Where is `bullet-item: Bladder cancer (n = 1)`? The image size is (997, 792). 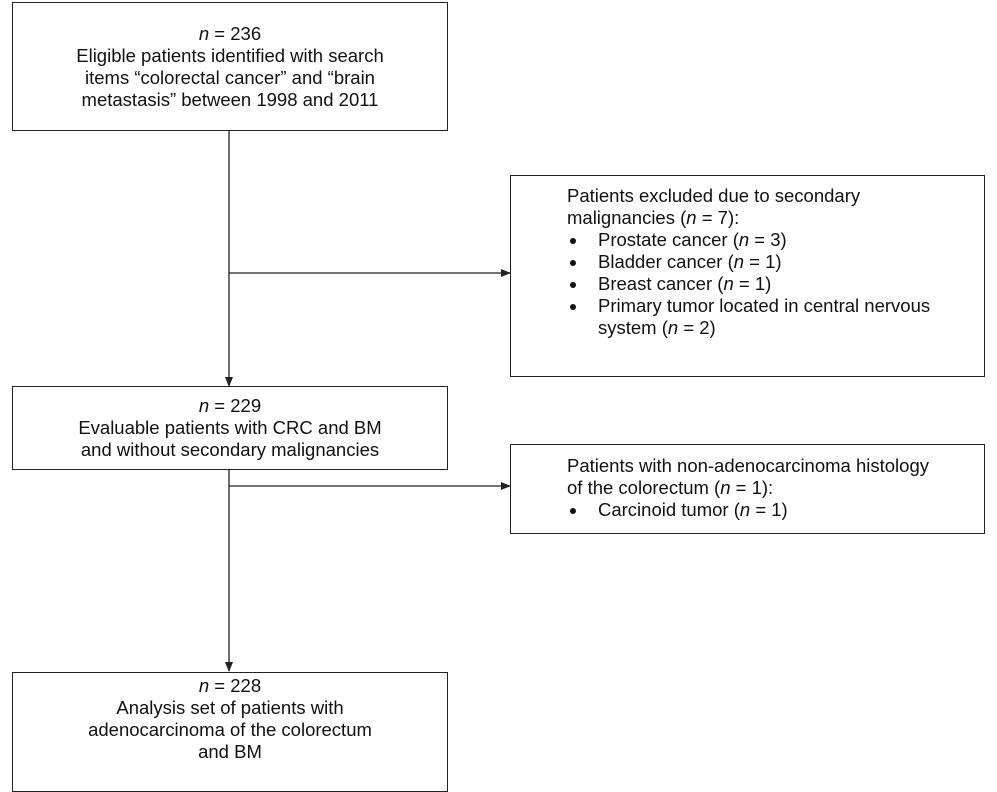
bullet-item: Bladder cancer (n = 1) is located at coordinates (770, 262).